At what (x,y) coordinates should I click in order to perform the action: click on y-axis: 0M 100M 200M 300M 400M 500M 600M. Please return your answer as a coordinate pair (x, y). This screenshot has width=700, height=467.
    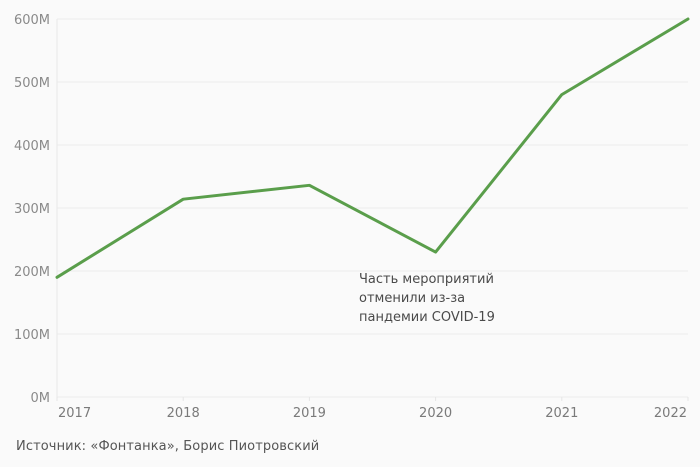
    Looking at the image, I should click on (32, 209).